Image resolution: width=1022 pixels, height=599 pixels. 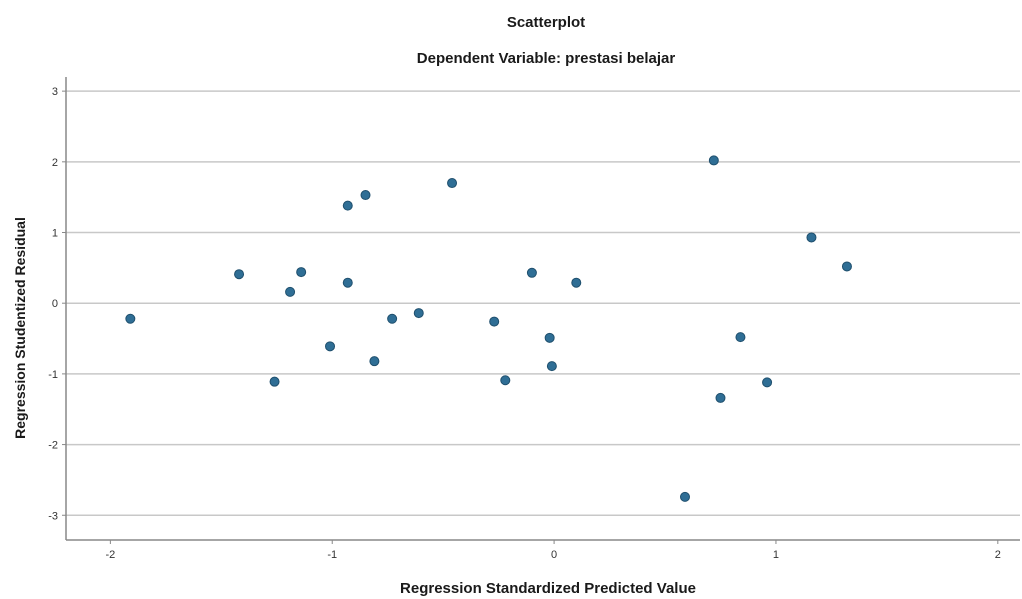 I want to click on x-tick-label: -2, so click(x=110, y=555).